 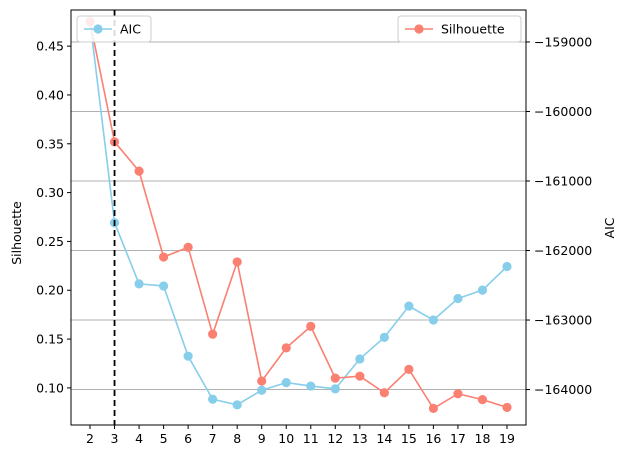 What do you see at coordinates (384, 438) in the screenshot?
I see `x-tick-label: 14` at bounding box center [384, 438].